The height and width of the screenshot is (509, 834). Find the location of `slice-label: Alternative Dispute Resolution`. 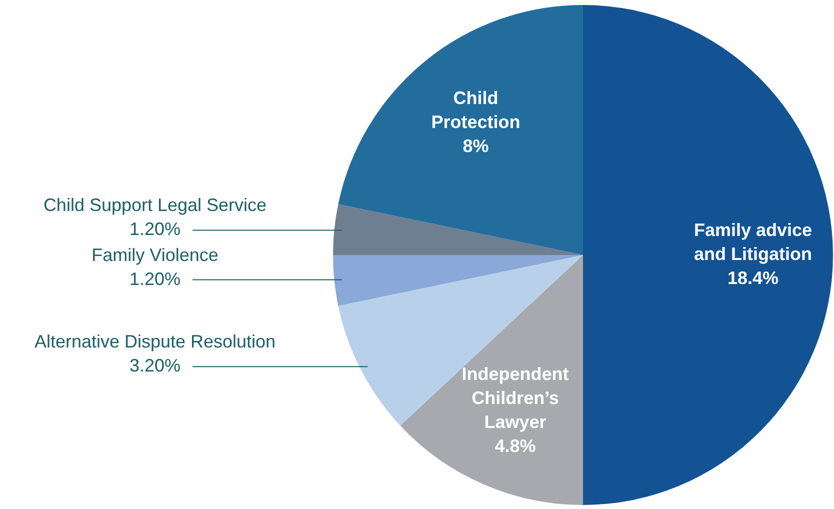

slice-label: Alternative Dispute Resolution is located at coordinates (155, 342).